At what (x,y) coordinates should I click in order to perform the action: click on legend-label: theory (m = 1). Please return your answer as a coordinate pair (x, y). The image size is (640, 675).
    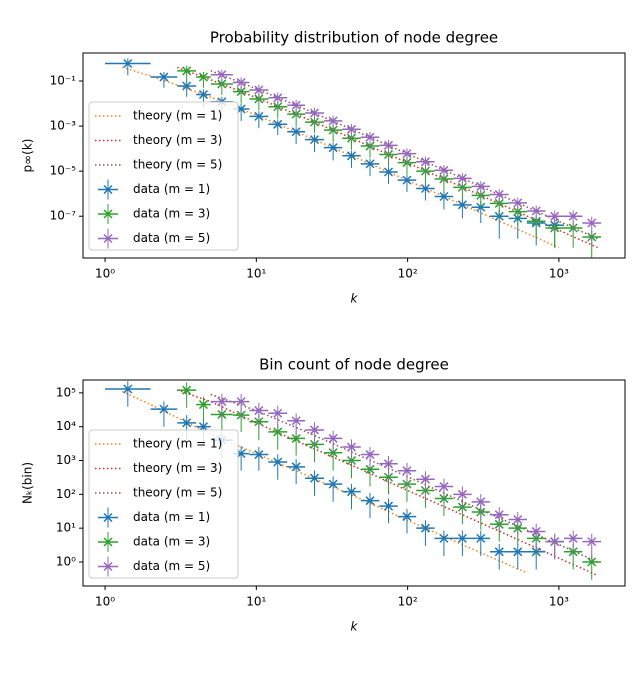
    Looking at the image, I should click on (177, 444).